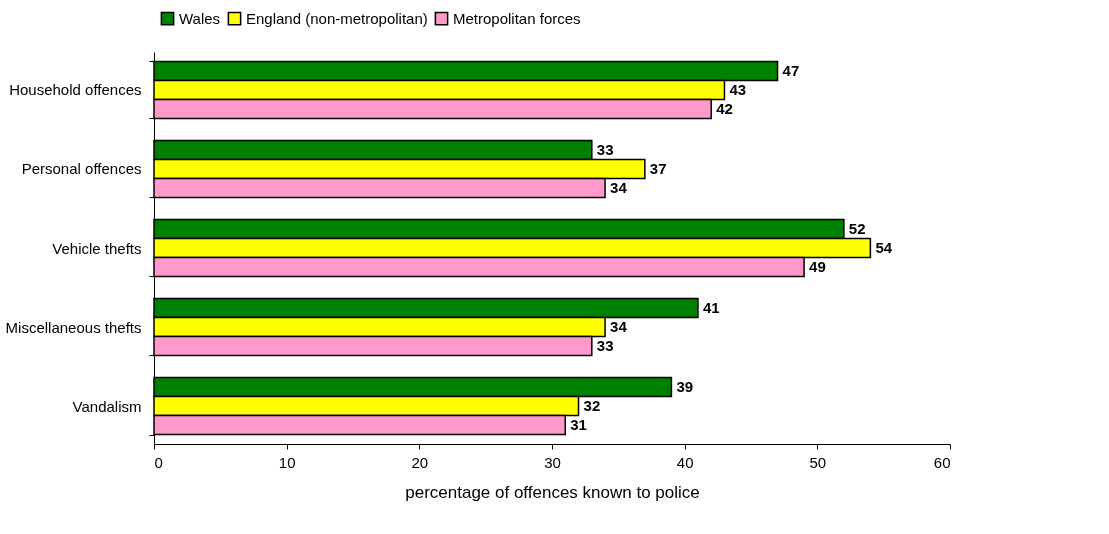 This screenshot has width=1109, height=534. I want to click on x-tick-label: 50, so click(818, 462).